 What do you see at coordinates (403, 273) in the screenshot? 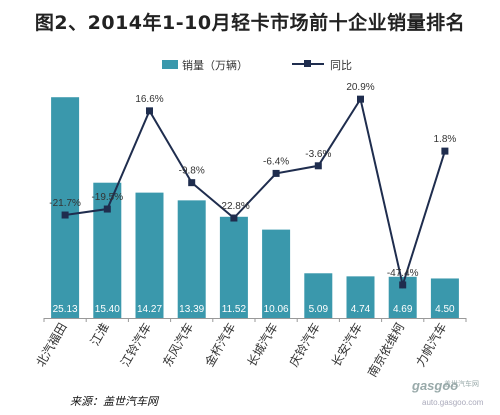
I see `line-data-label: -47.4%` at bounding box center [403, 273].